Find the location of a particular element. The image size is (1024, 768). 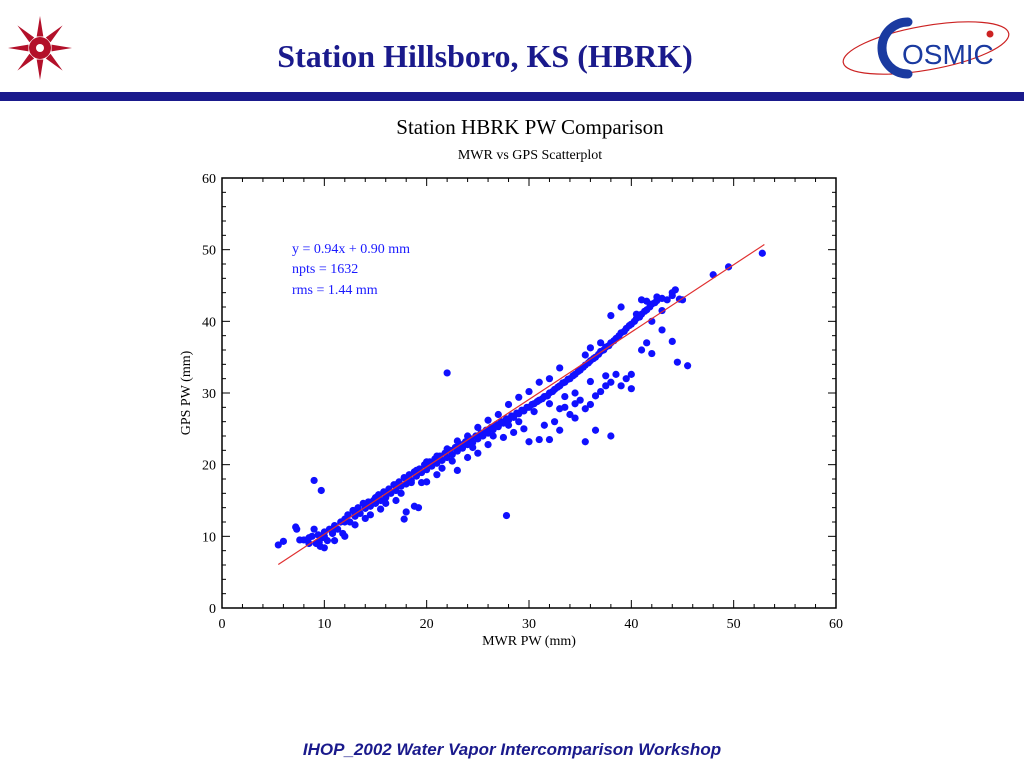

cosmic-logo-text: OSMIC is located at coordinates (948, 54).